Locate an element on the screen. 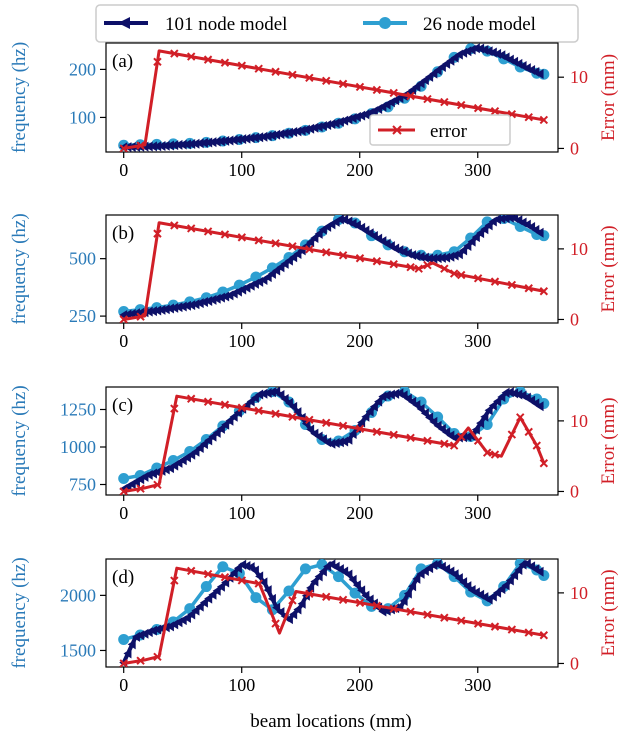 The width and height of the screenshot is (632, 741). point-26-node is located at coordinates (289, 591).